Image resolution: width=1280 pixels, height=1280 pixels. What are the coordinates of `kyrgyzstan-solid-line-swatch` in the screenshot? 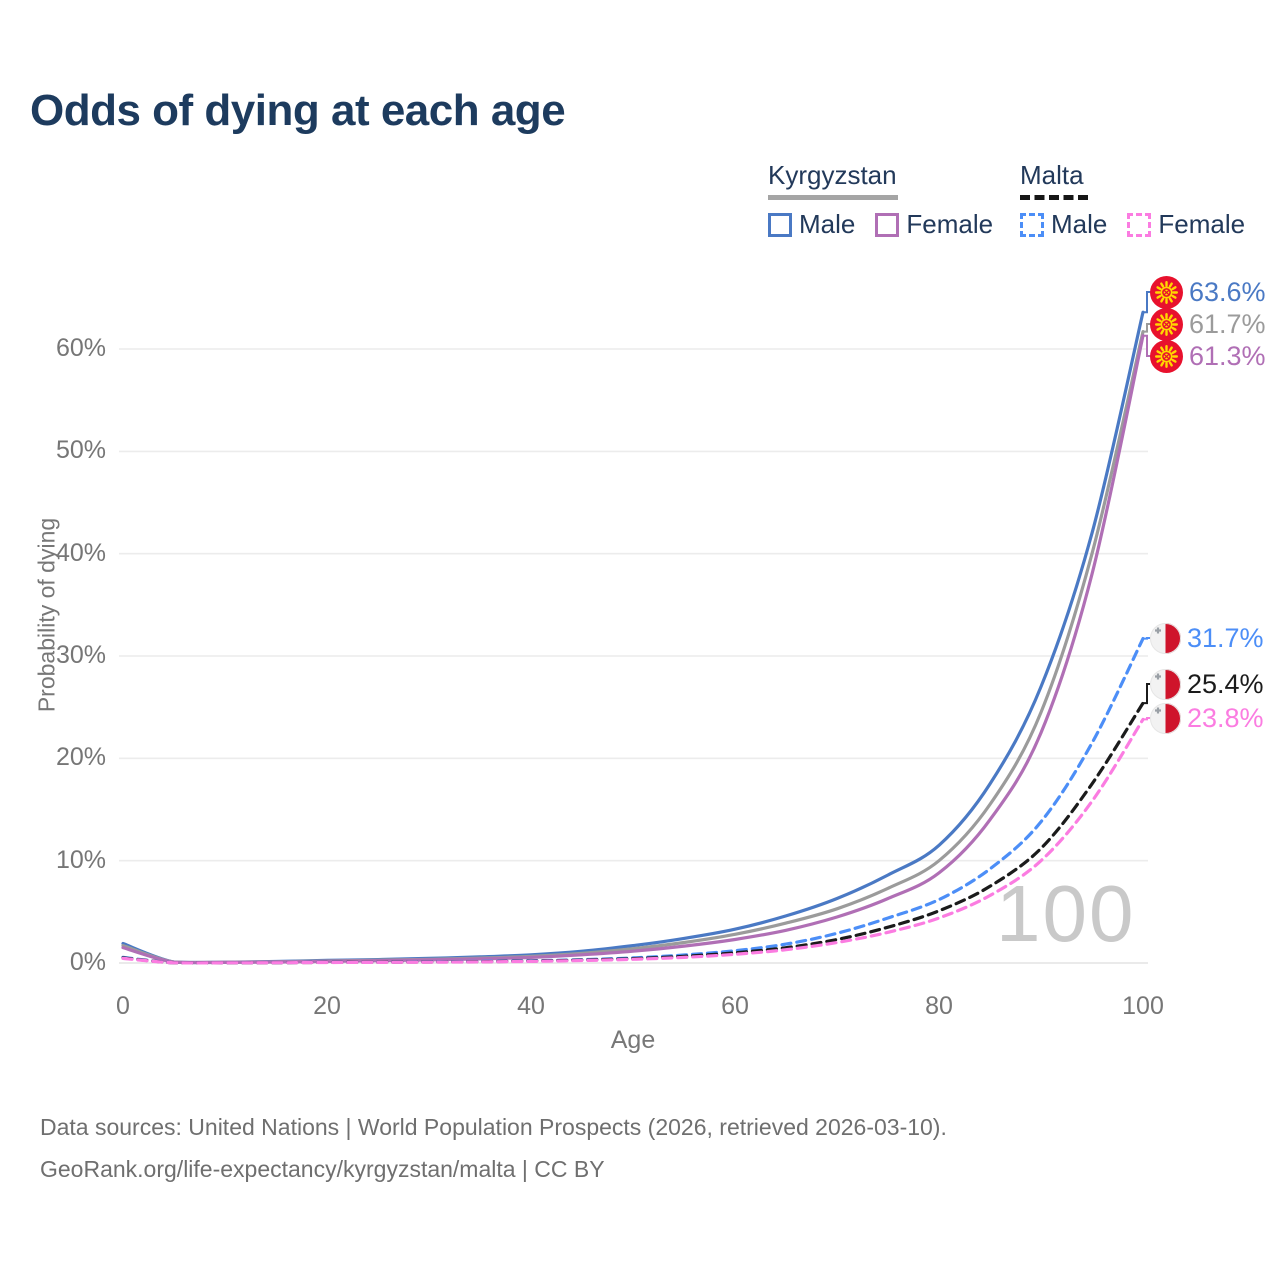 It's located at (833, 197).